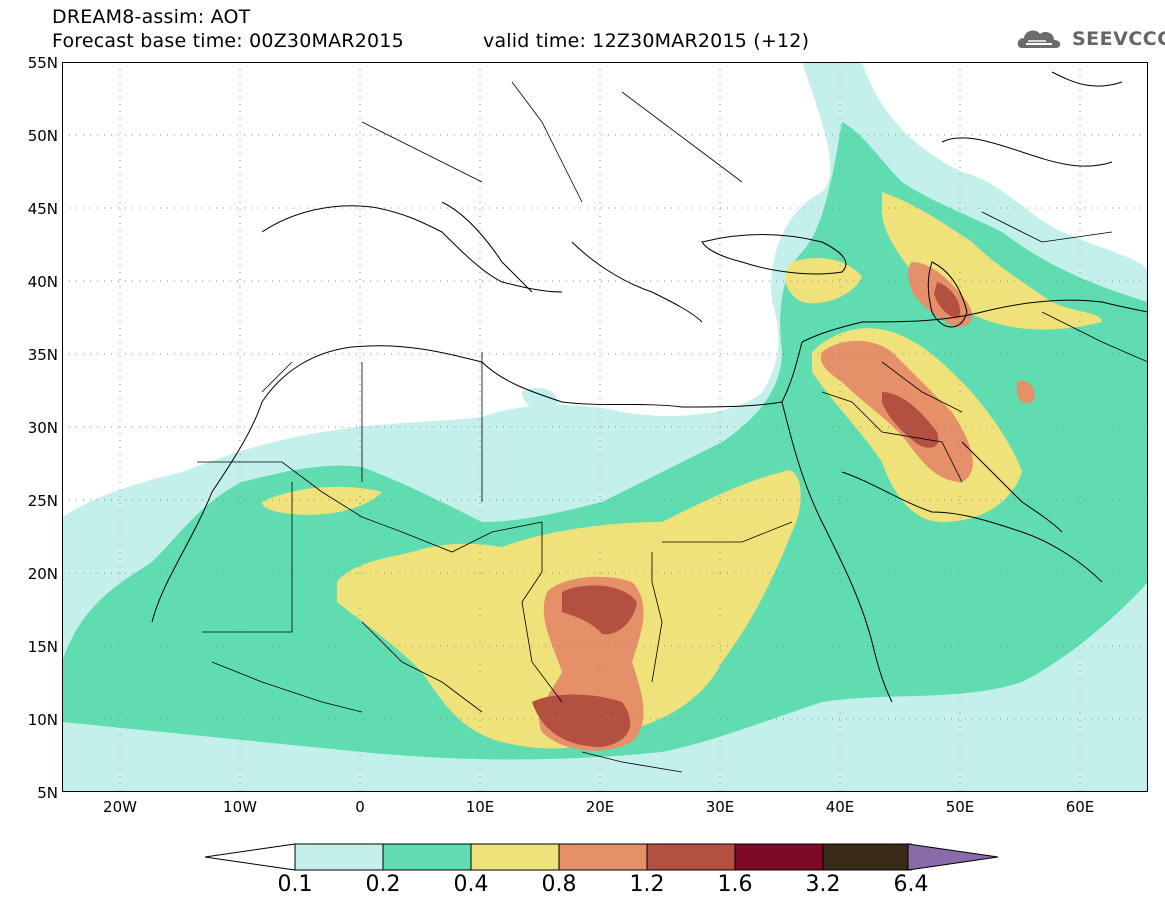  What do you see at coordinates (250, 857) in the screenshot?
I see `colorbar-min-arrow` at bounding box center [250, 857].